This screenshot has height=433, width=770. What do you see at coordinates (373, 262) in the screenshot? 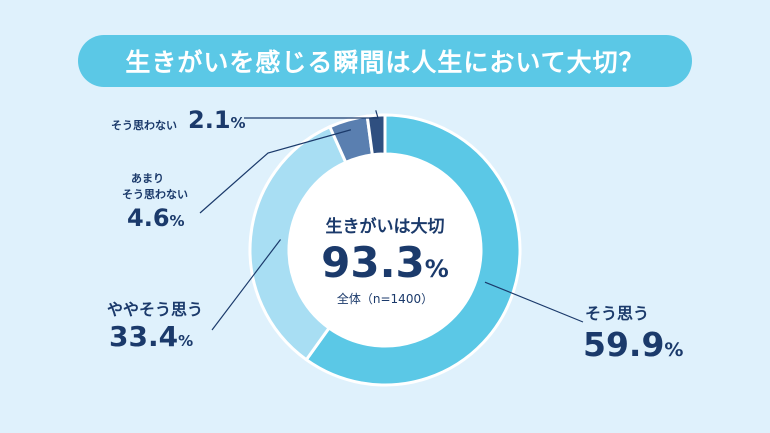
I see `center-value: 93.3` at bounding box center [373, 262].